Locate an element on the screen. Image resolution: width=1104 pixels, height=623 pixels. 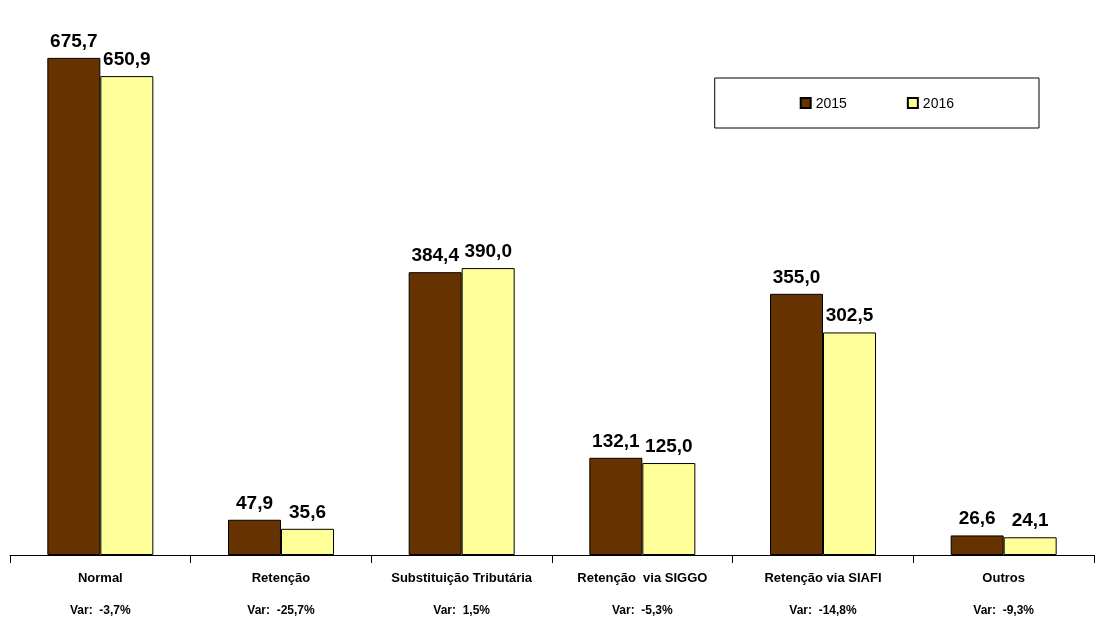
x-tick-label: Substituição Tributária is located at coordinates (462, 577).